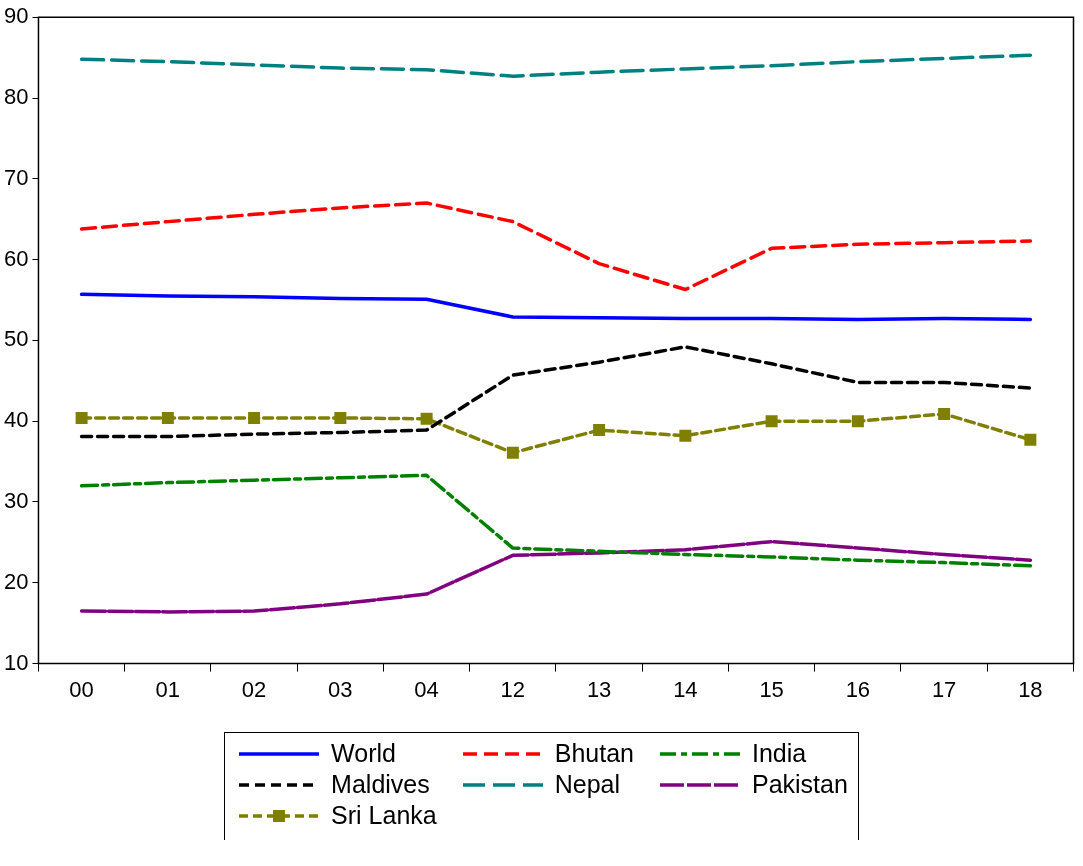  Describe the element at coordinates (16, 258) in the screenshot. I see `y-tick-label: 60` at that location.